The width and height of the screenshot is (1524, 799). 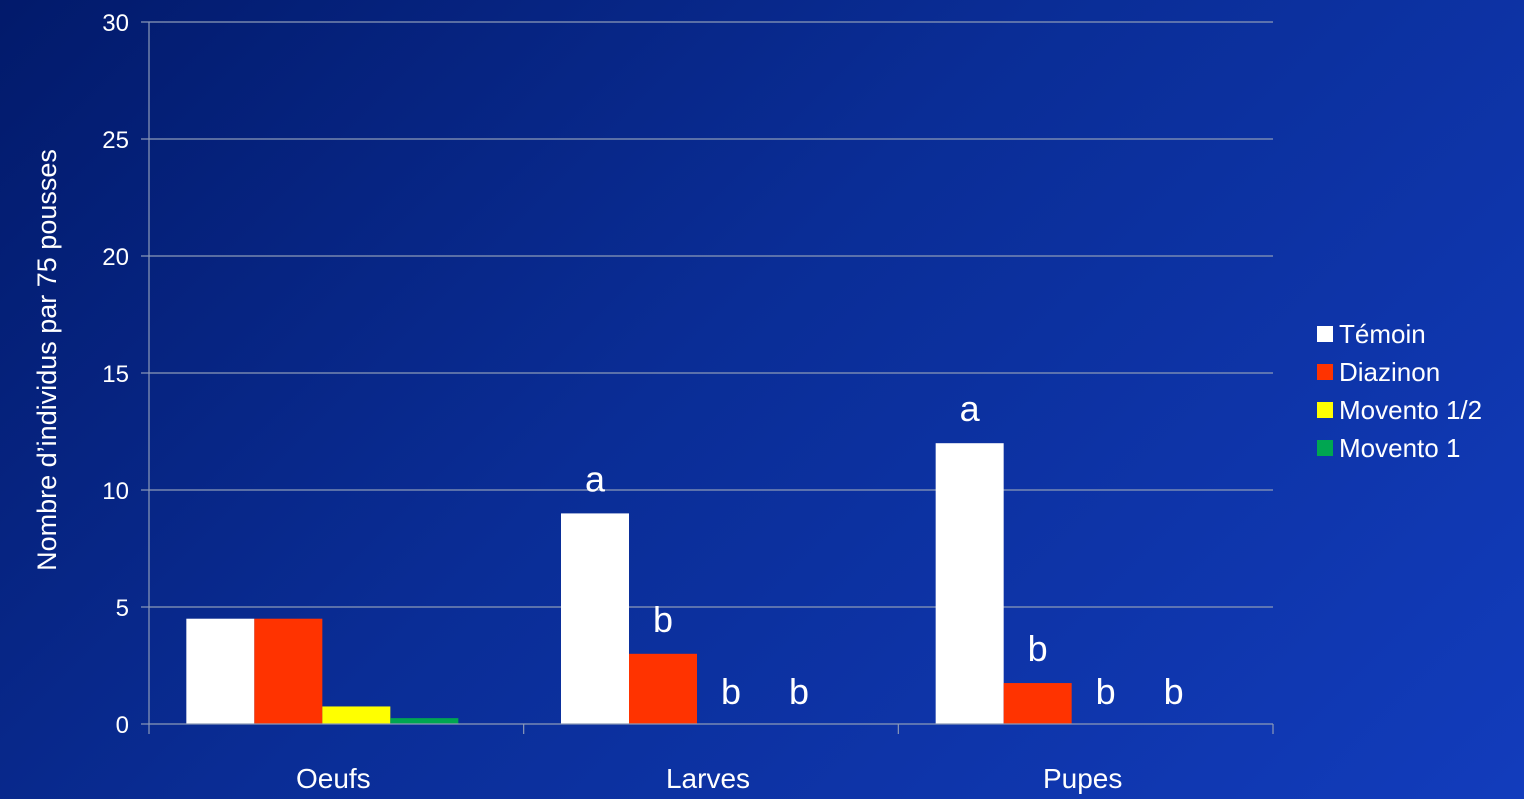 I want to click on legend: Témoin Diazinon Movento 1/2 Movento 1, so click(x=1399, y=391).